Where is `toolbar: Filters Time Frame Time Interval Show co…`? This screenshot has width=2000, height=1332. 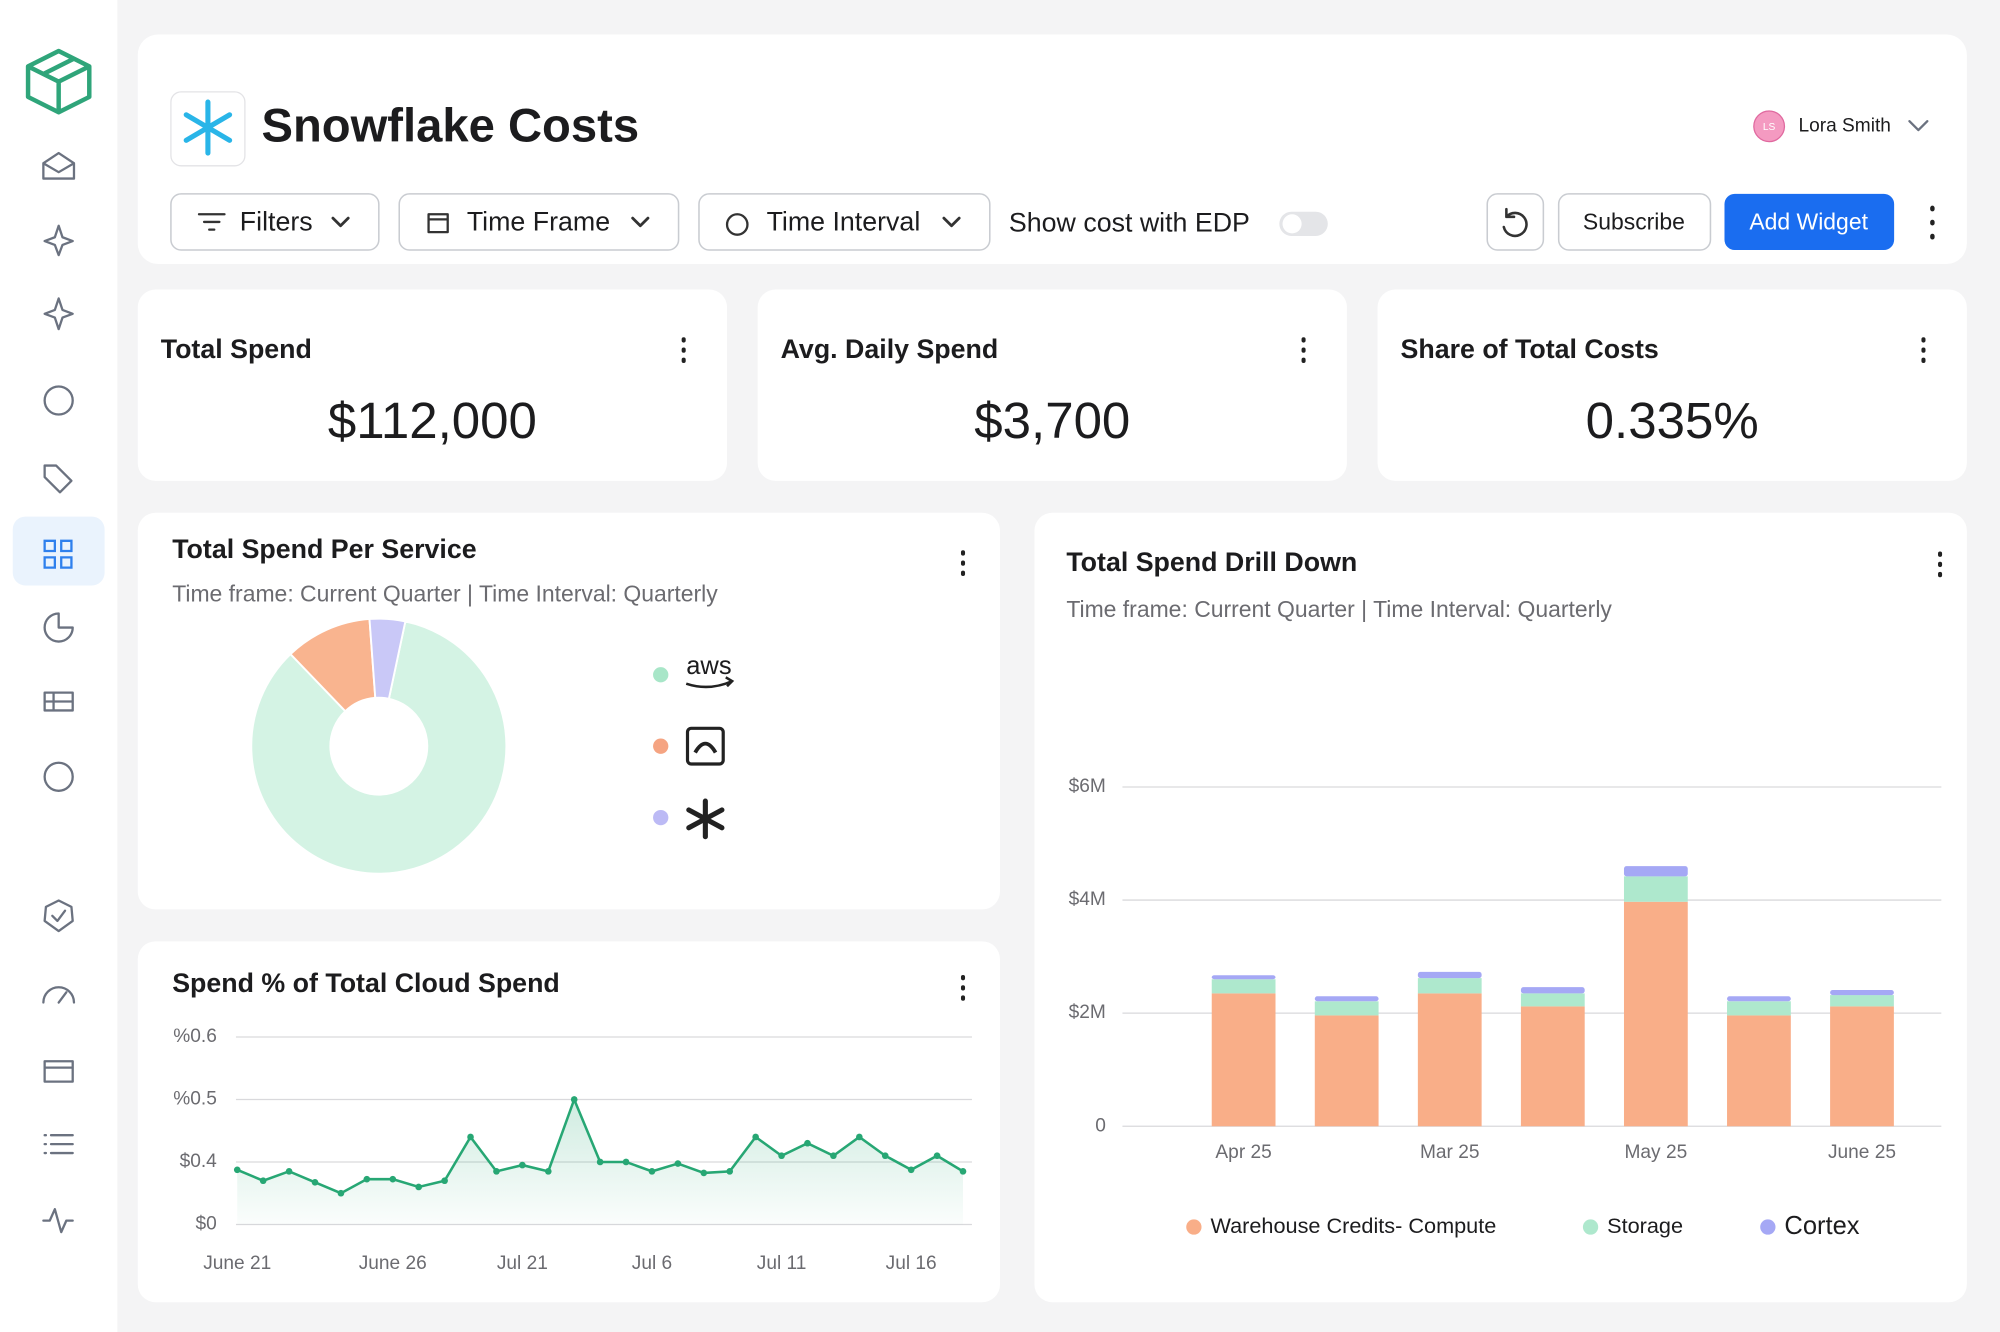 toolbar: Filters Time Frame Time Interval Show co… is located at coordinates (1052, 222).